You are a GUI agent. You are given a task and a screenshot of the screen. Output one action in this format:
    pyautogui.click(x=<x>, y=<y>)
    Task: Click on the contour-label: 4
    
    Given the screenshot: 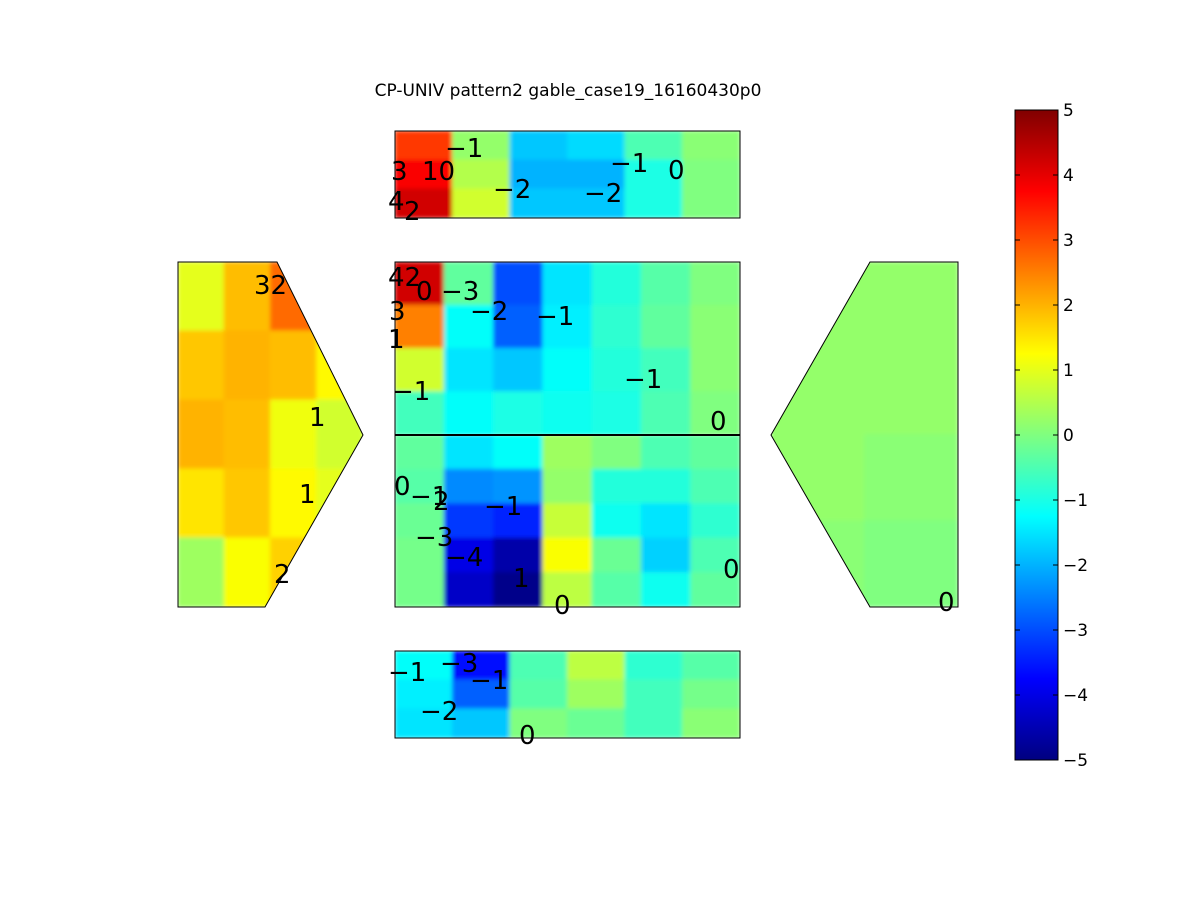 What is the action you would take?
    pyautogui.click(x=396, y=202)
    